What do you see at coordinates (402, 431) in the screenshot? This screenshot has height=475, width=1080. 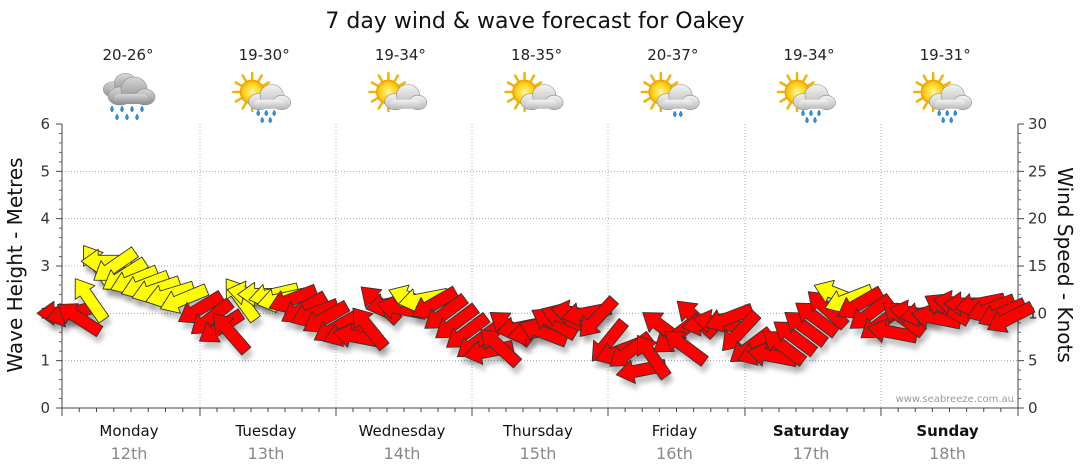 I see `day-name-label: Wednesday` at bounding box center [402, 431].